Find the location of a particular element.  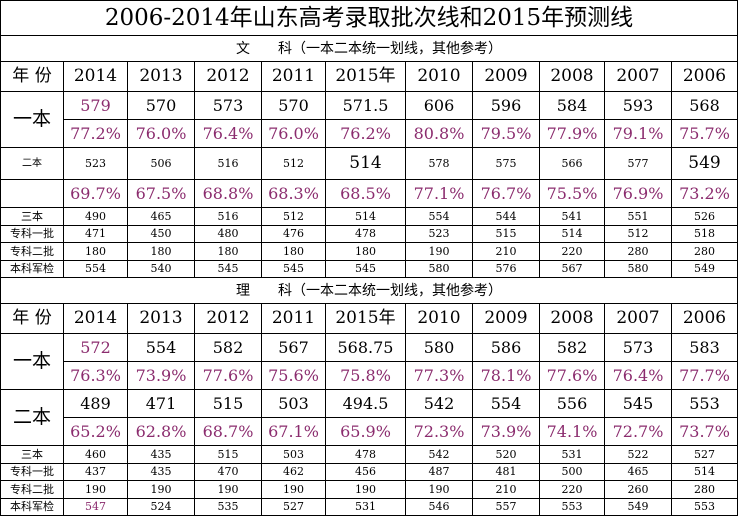

yiben-value: 571.5 is located at coordinates (365, 105).